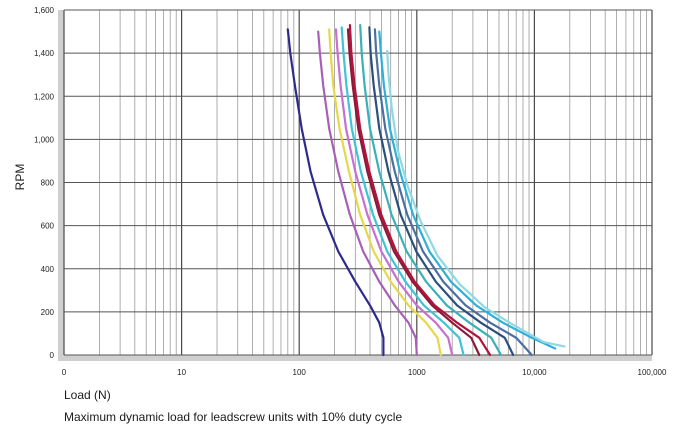 This screenshot has height=432, width=678. I want to click on x-tick-label: 10, so click(181, 372).